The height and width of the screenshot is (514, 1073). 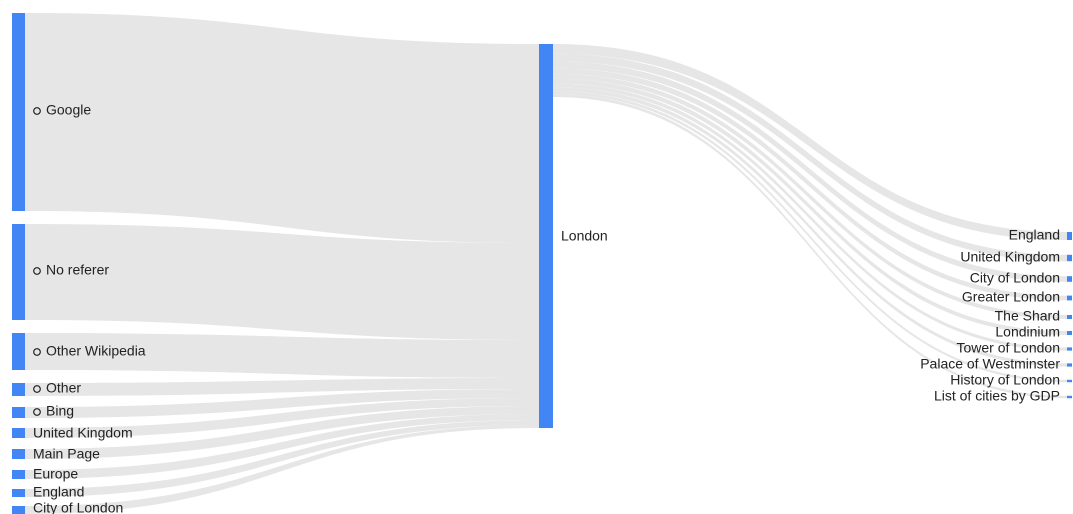 I want to click on label-dest-list-of-cities-by-gdp: List of cities by GDP, so click(x=997, y=396).